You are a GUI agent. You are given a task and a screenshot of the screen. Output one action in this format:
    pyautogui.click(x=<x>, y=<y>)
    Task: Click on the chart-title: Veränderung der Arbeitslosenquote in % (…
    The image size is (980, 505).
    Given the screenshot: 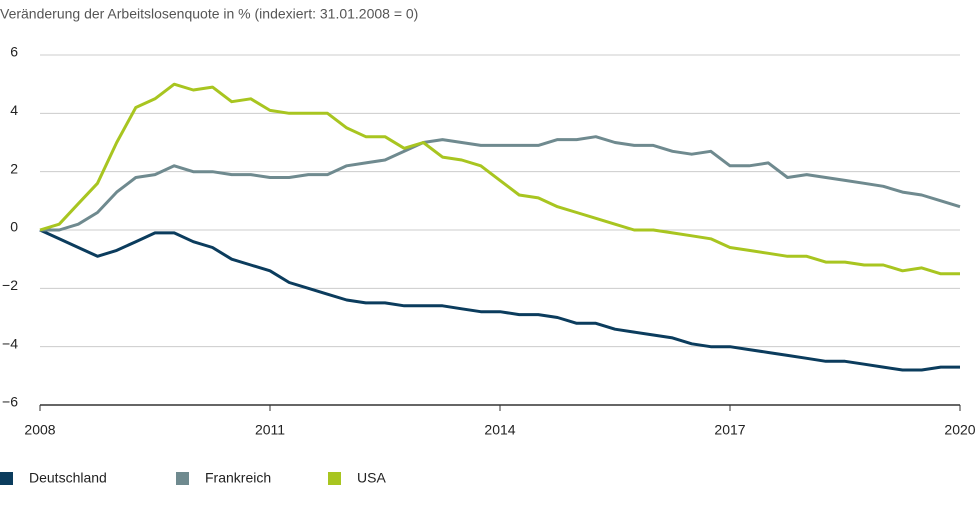 What is the action you would take?
    pyautogui.click(x=209, y=14)
    